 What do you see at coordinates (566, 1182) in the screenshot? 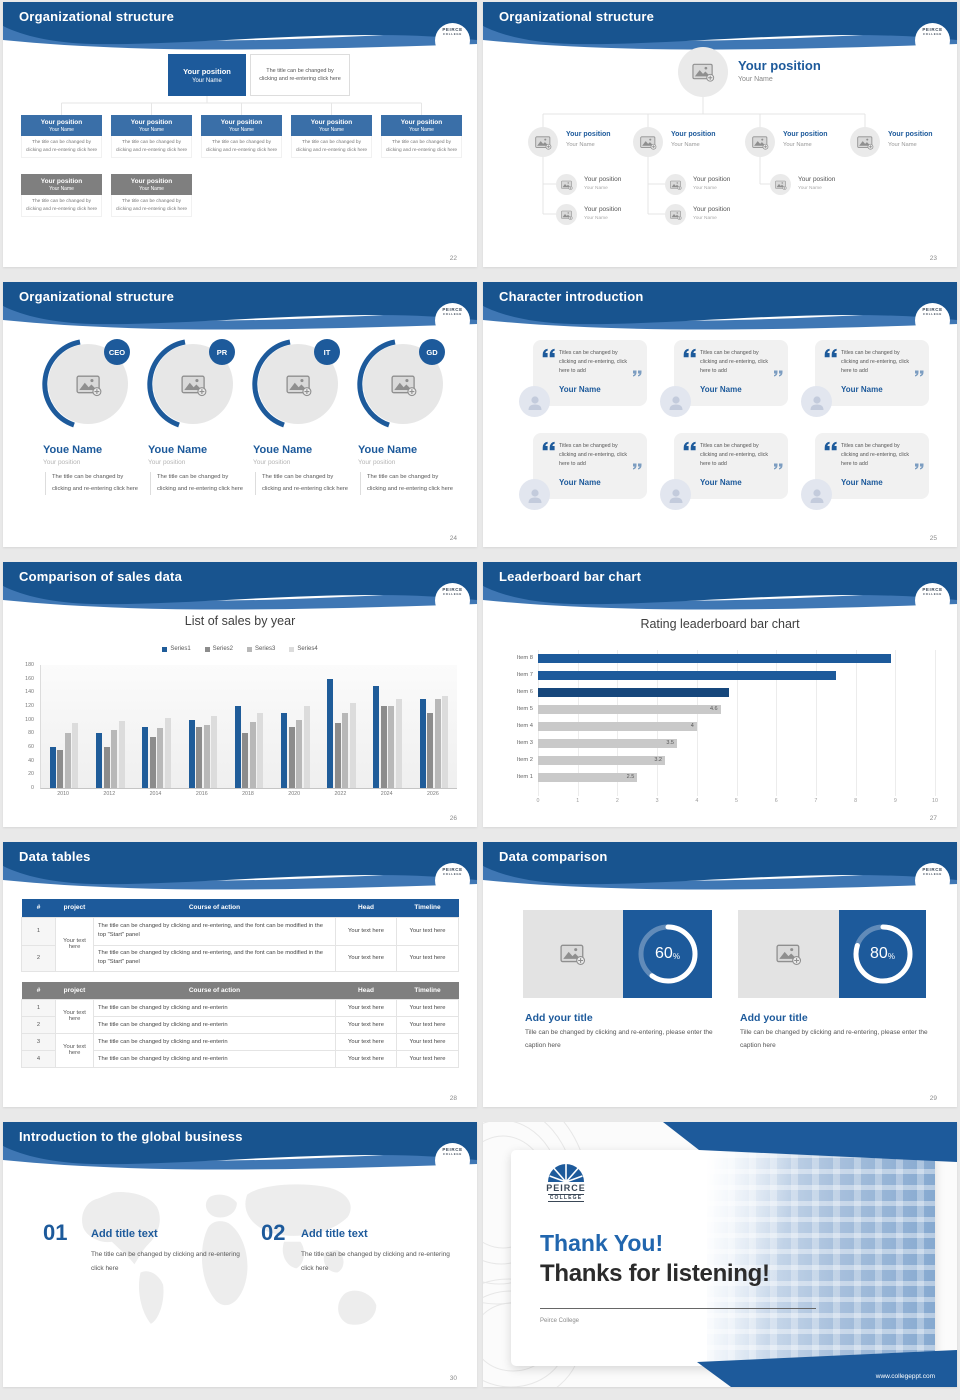
I see `peirce-college-logo-large: PEIRCE COLLEGE` at bounding box center [566, 1182].